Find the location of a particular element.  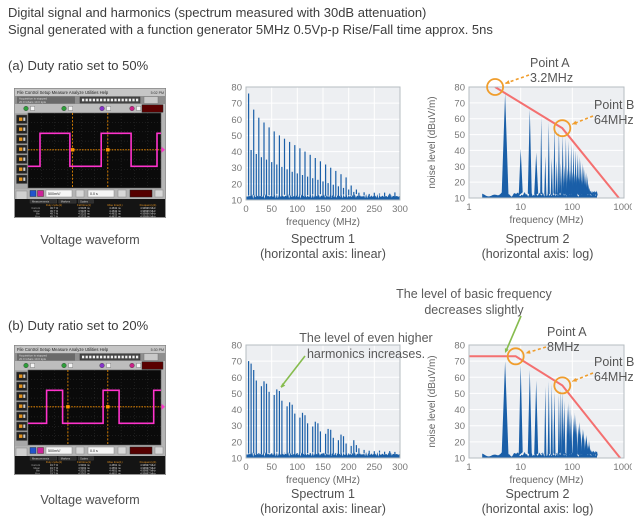

svg-text: Min is located at coordinates (38, 471).